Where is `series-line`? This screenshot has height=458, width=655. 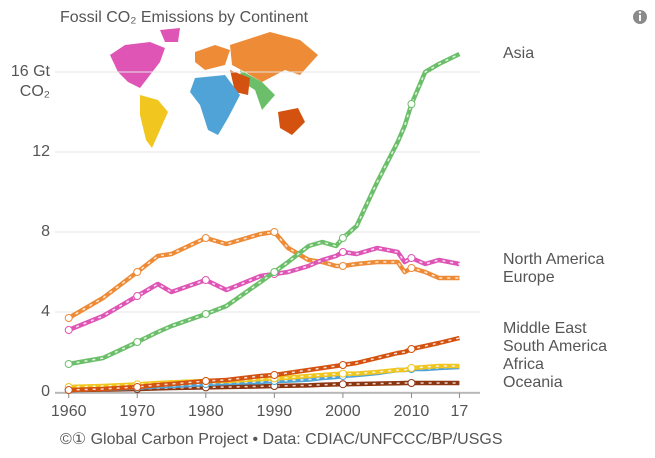 series-line is located at coordinates (263, 289).